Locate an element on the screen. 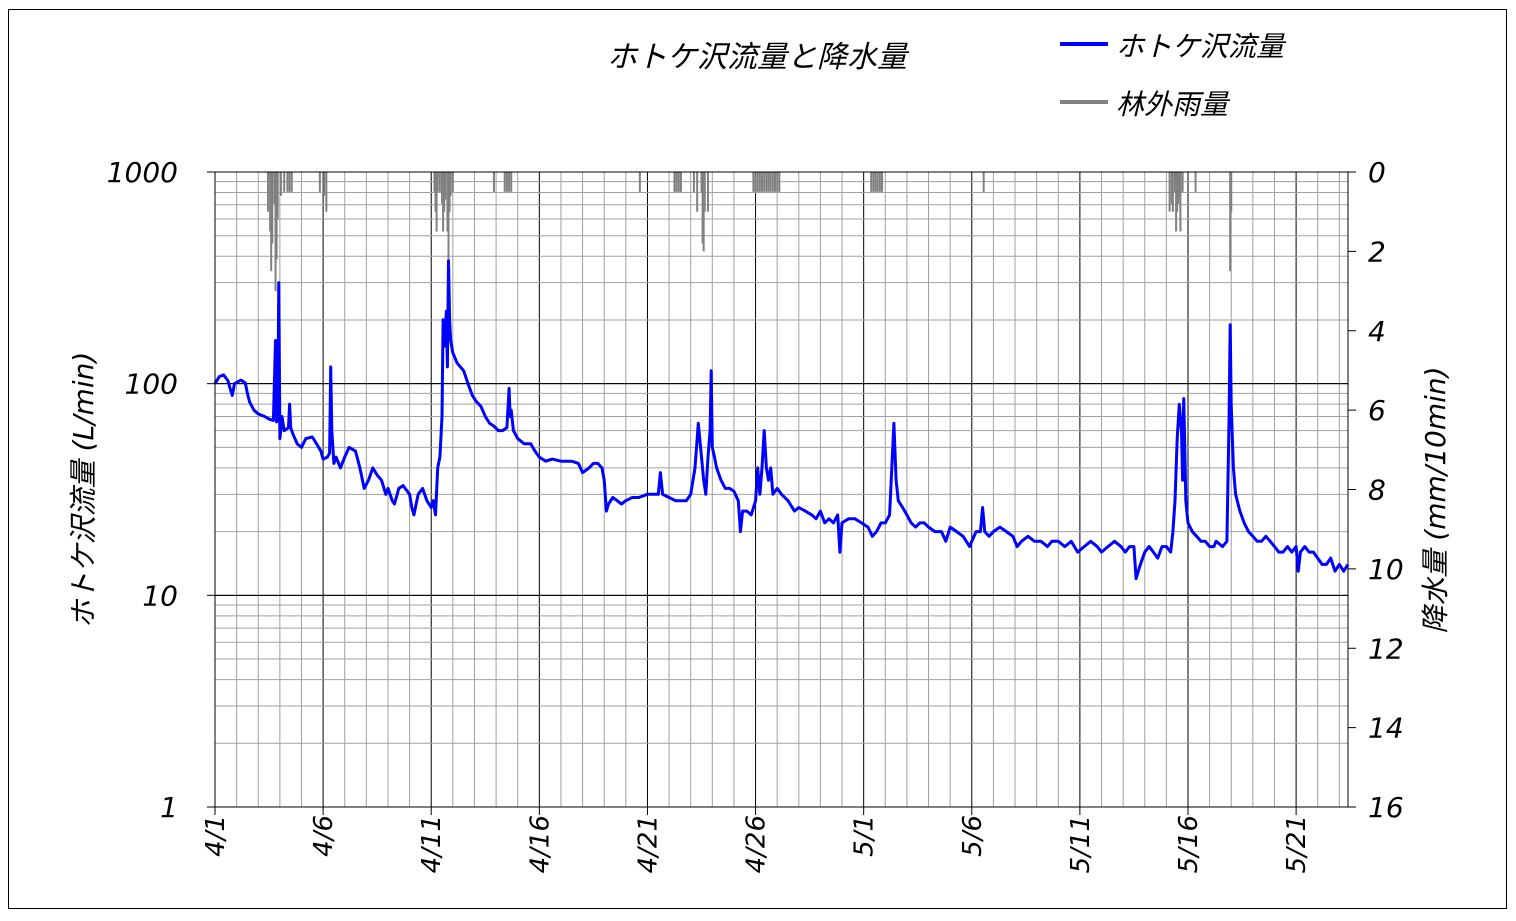 This screenshot has height=921, width=1516. legend: ホトケ沢流量 林外雨量 is located at coordinates (1173, 75).